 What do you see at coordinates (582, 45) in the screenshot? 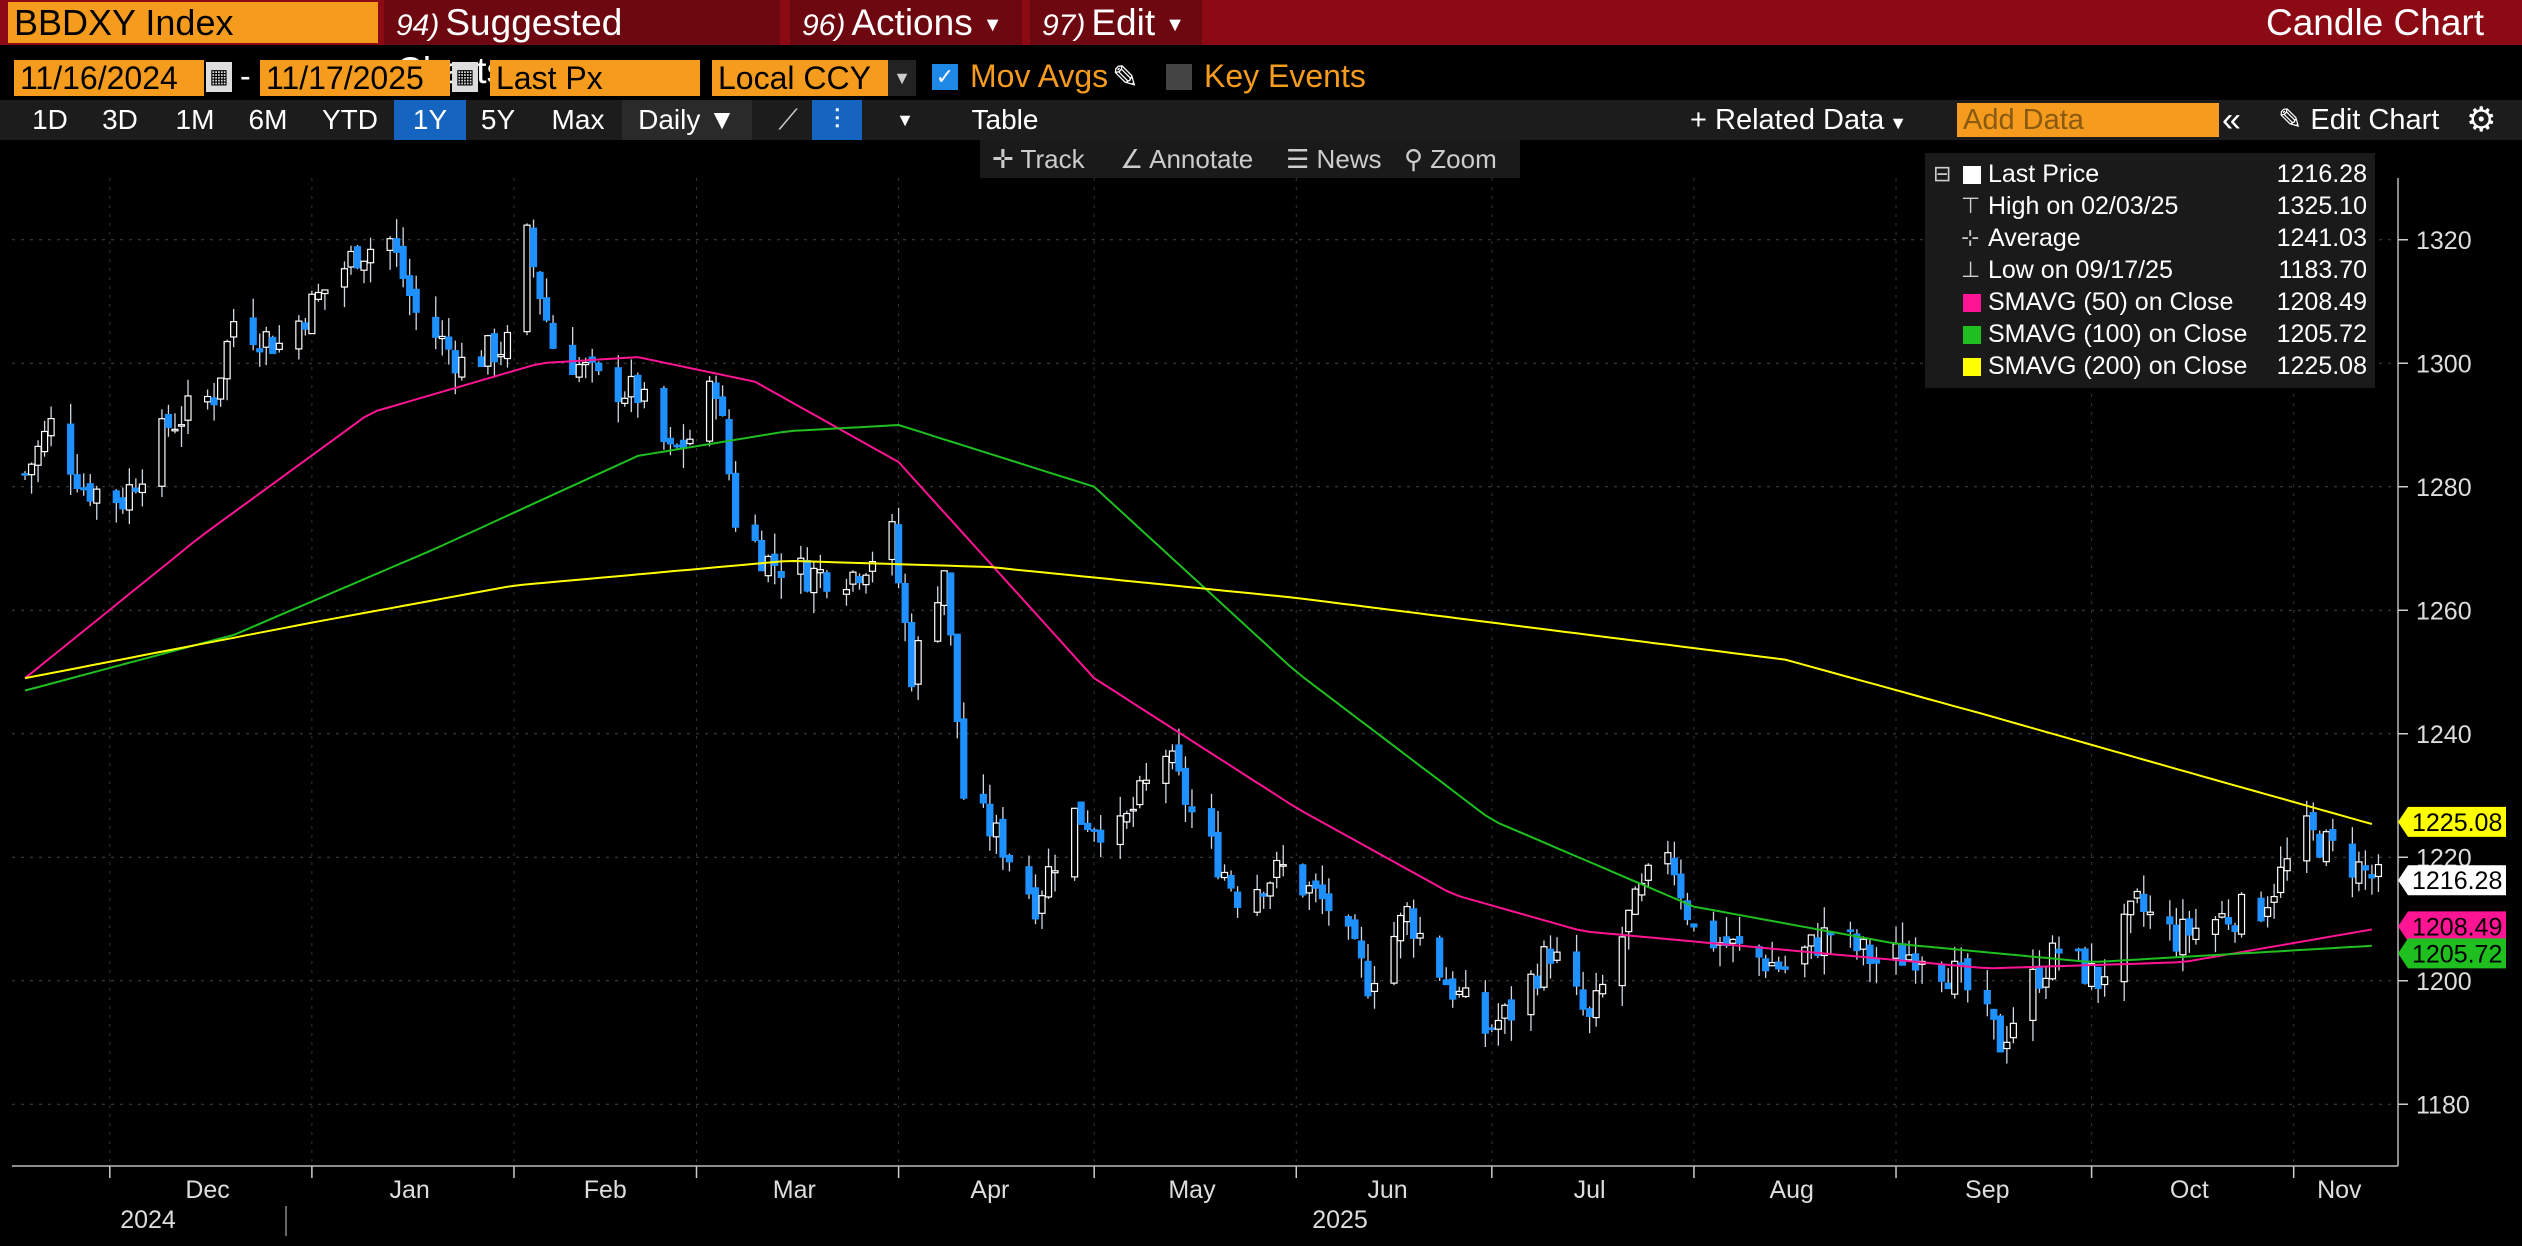
I see `suggested-charts-menu: 94)Suggested Charts▼` at bounding box center [582, 45].